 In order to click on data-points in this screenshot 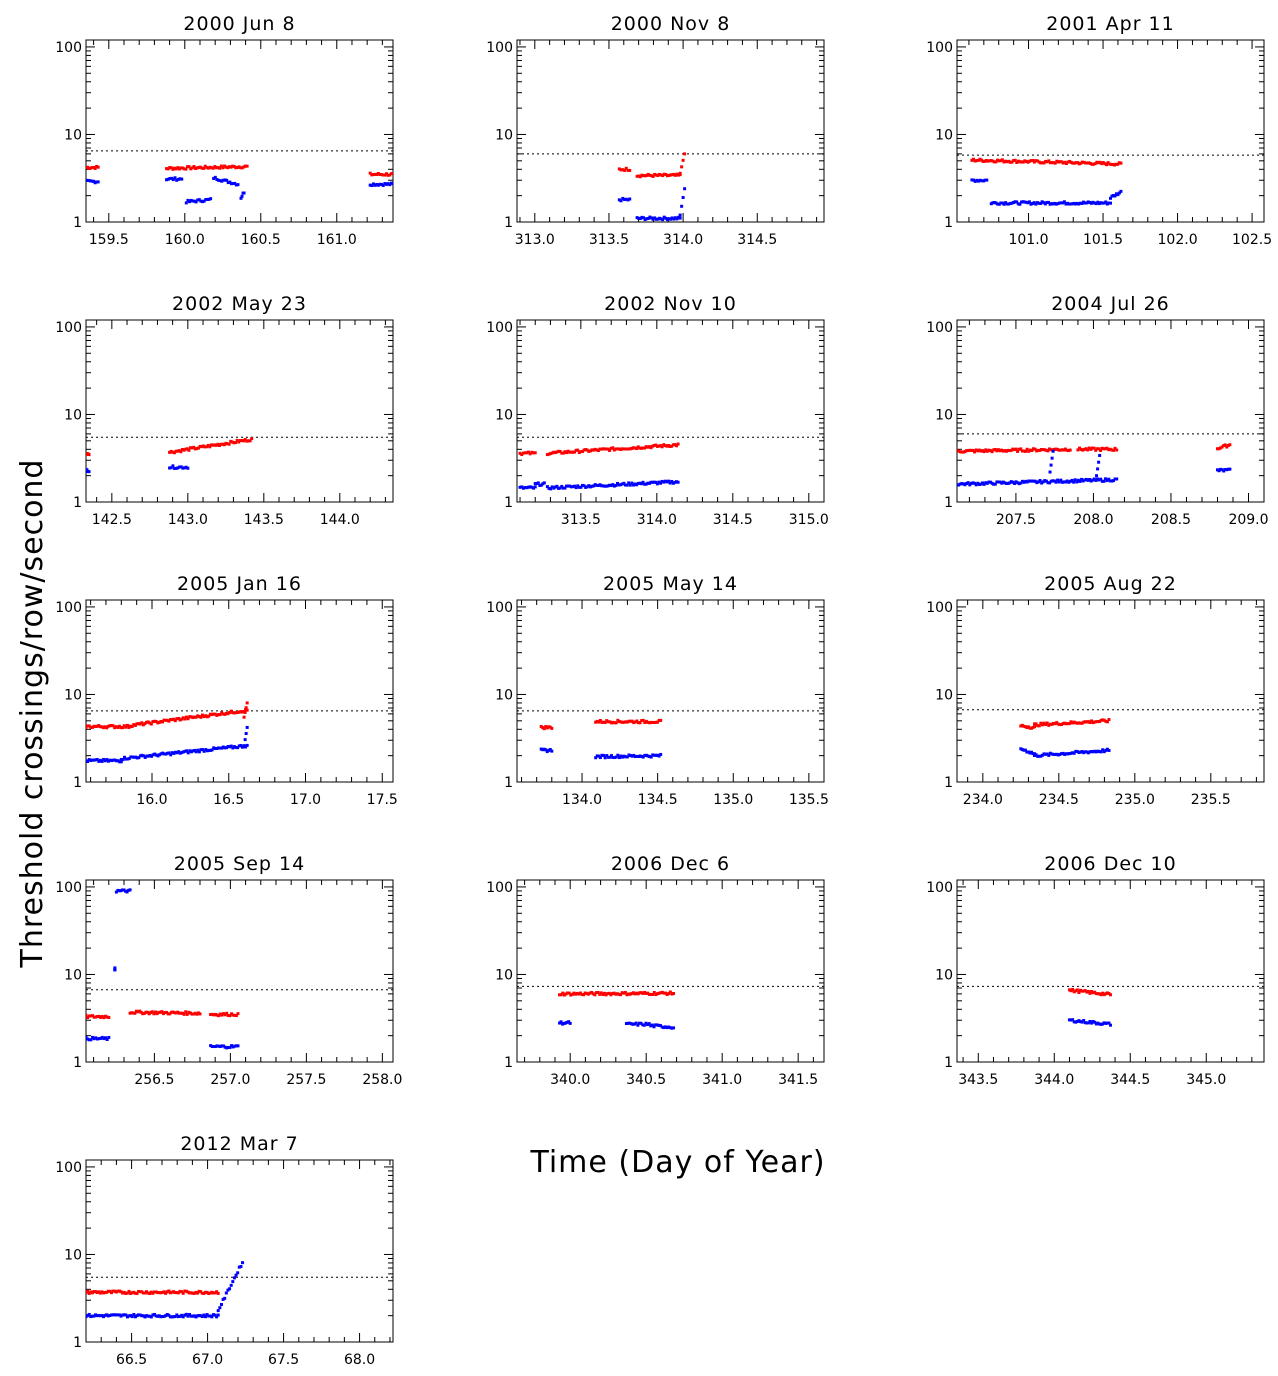, I will do `click(1046, 181)`.